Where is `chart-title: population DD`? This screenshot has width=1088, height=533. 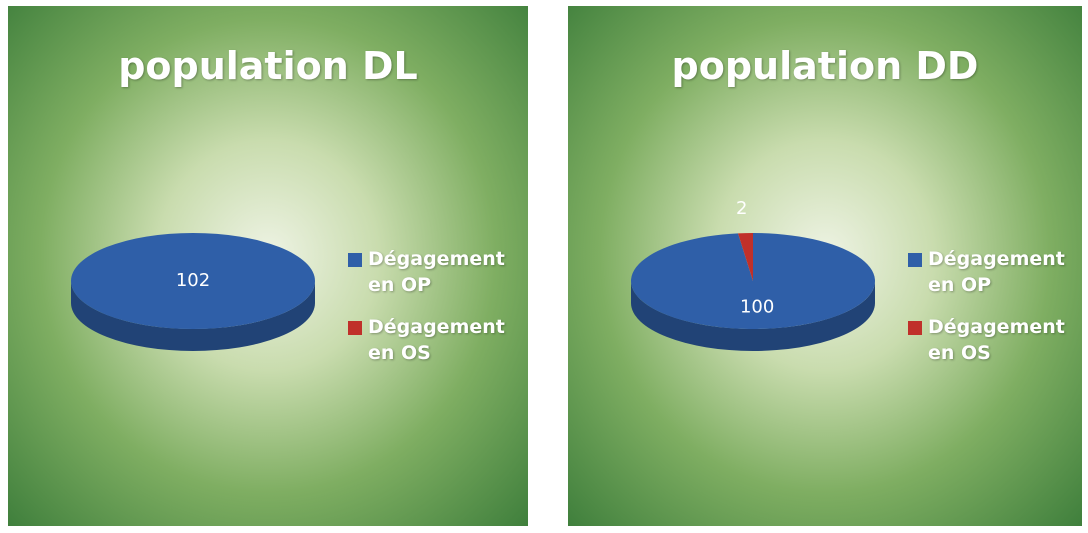
chart-title: population DD is located at coordinates (825, 66).